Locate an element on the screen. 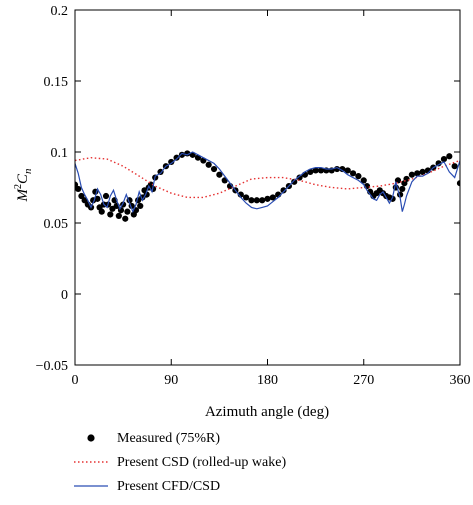 Image resolution: width=473 pixels, height=505 pixels. y-axis-title: M2Cn is located at coordinates (23, 185).